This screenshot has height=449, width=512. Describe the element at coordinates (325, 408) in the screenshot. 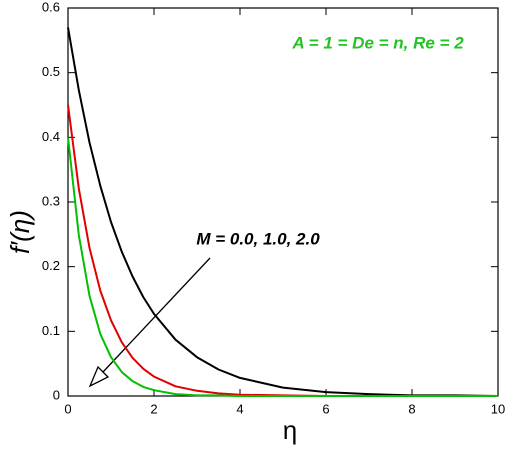

I see `x-tick-label: 6` at that location.